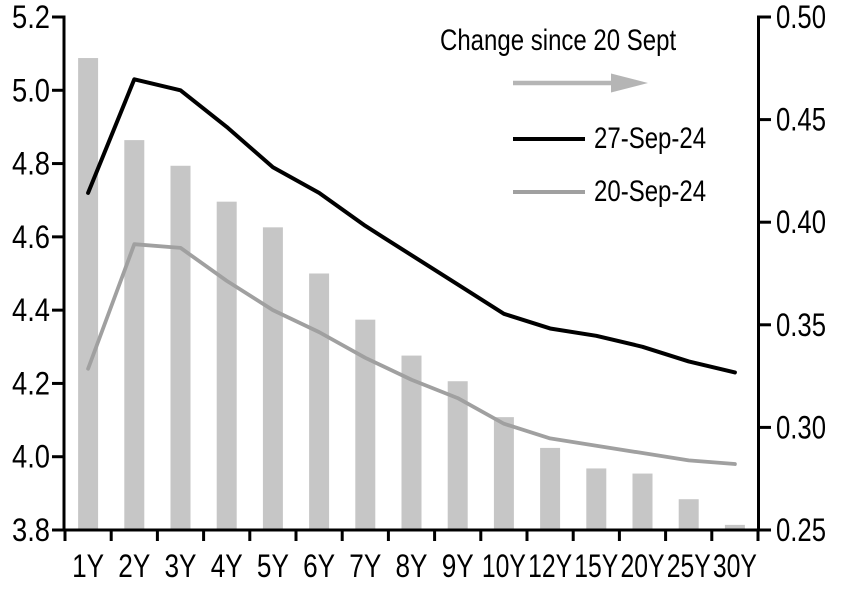 The width and height of the screenshot is (852, 589). Describe the element at coordinates (558, 40) in the screenshot. I see `legend-title: Change since 20 Sept` at that location.